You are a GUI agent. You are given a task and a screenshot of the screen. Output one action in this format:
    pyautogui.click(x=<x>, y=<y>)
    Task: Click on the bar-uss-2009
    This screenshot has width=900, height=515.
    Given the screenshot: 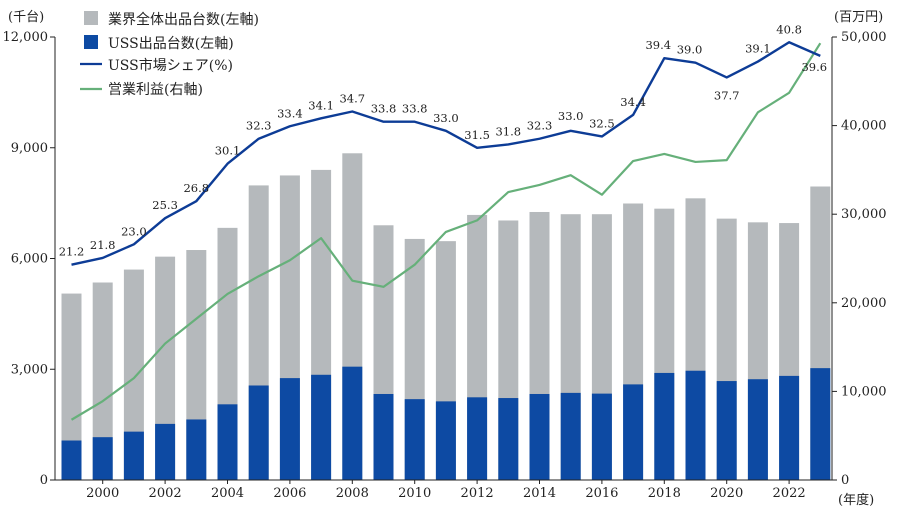 What is the action you would take?
    pyautogui.click(x=383, y=436)
    